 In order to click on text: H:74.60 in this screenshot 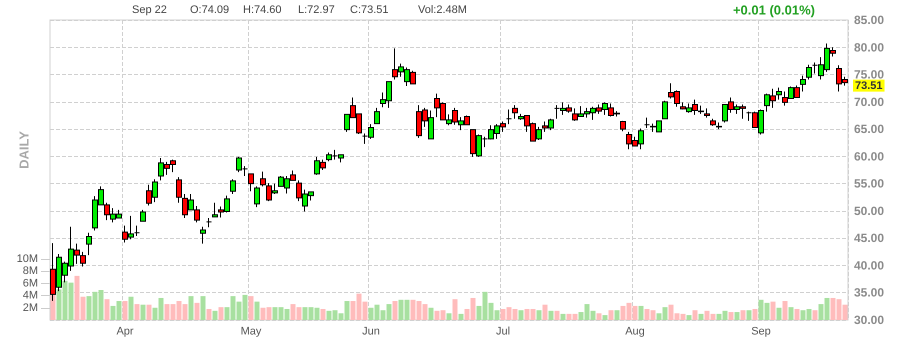, I will do `click(262, 10)`.